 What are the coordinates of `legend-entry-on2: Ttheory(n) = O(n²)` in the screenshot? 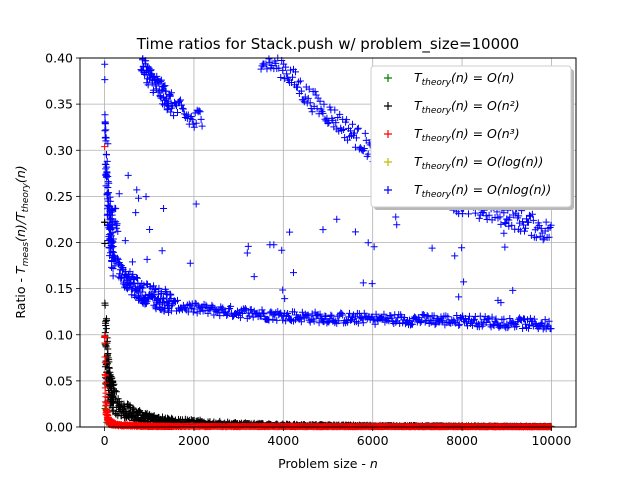 It's located at (452, 107).